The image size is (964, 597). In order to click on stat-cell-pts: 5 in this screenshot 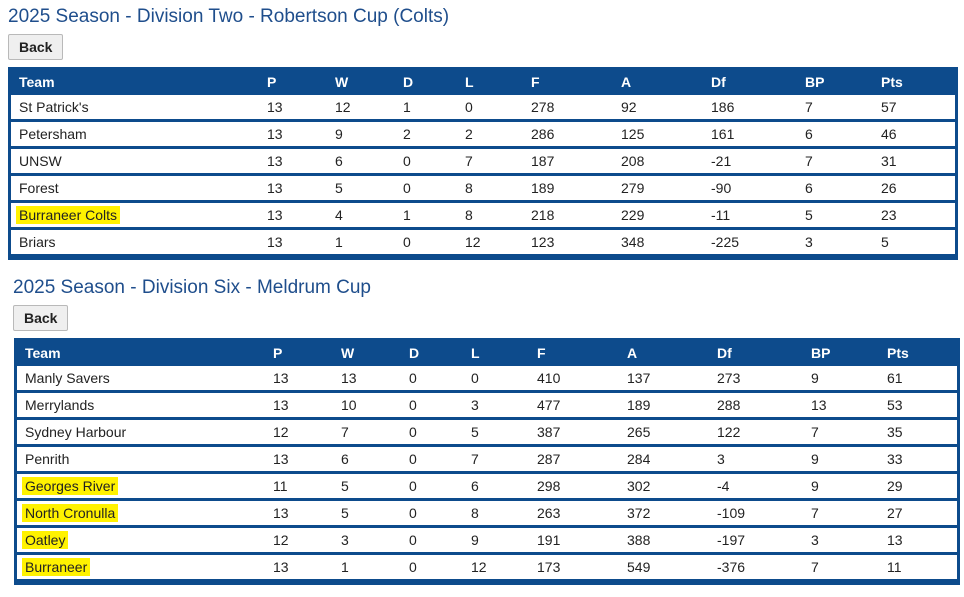, I will do `click(914, 242)`.